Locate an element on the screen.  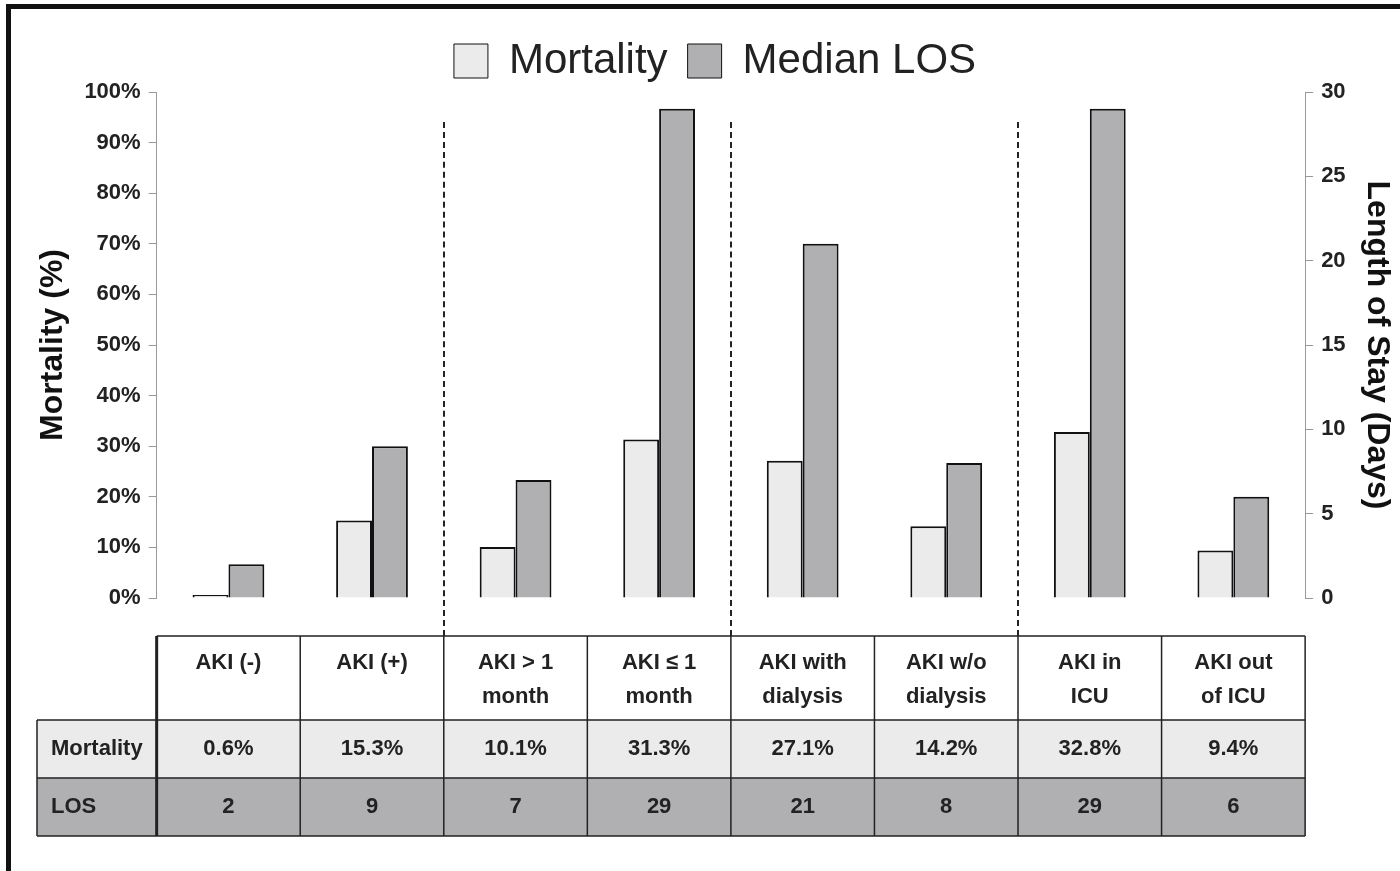
x-tick-label: AKI with dialysis is located at coordinates (802, 679).